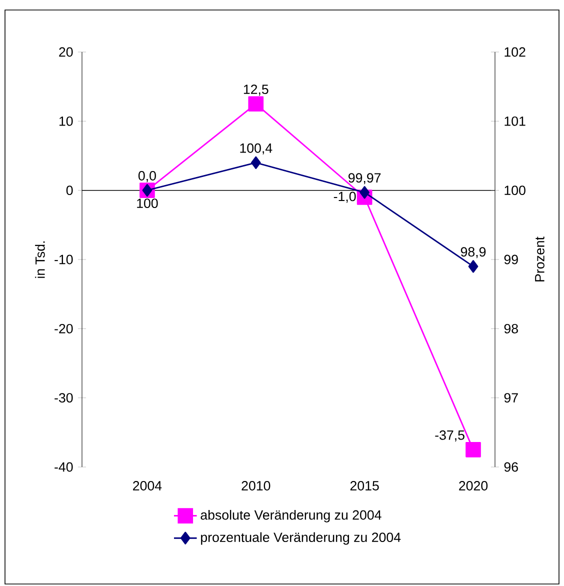  What do you see at coordinates (291, 516) in the screenshot?
I see `legend-label: absolute Veränderung zu 2004` at bounding box center [291, 516].